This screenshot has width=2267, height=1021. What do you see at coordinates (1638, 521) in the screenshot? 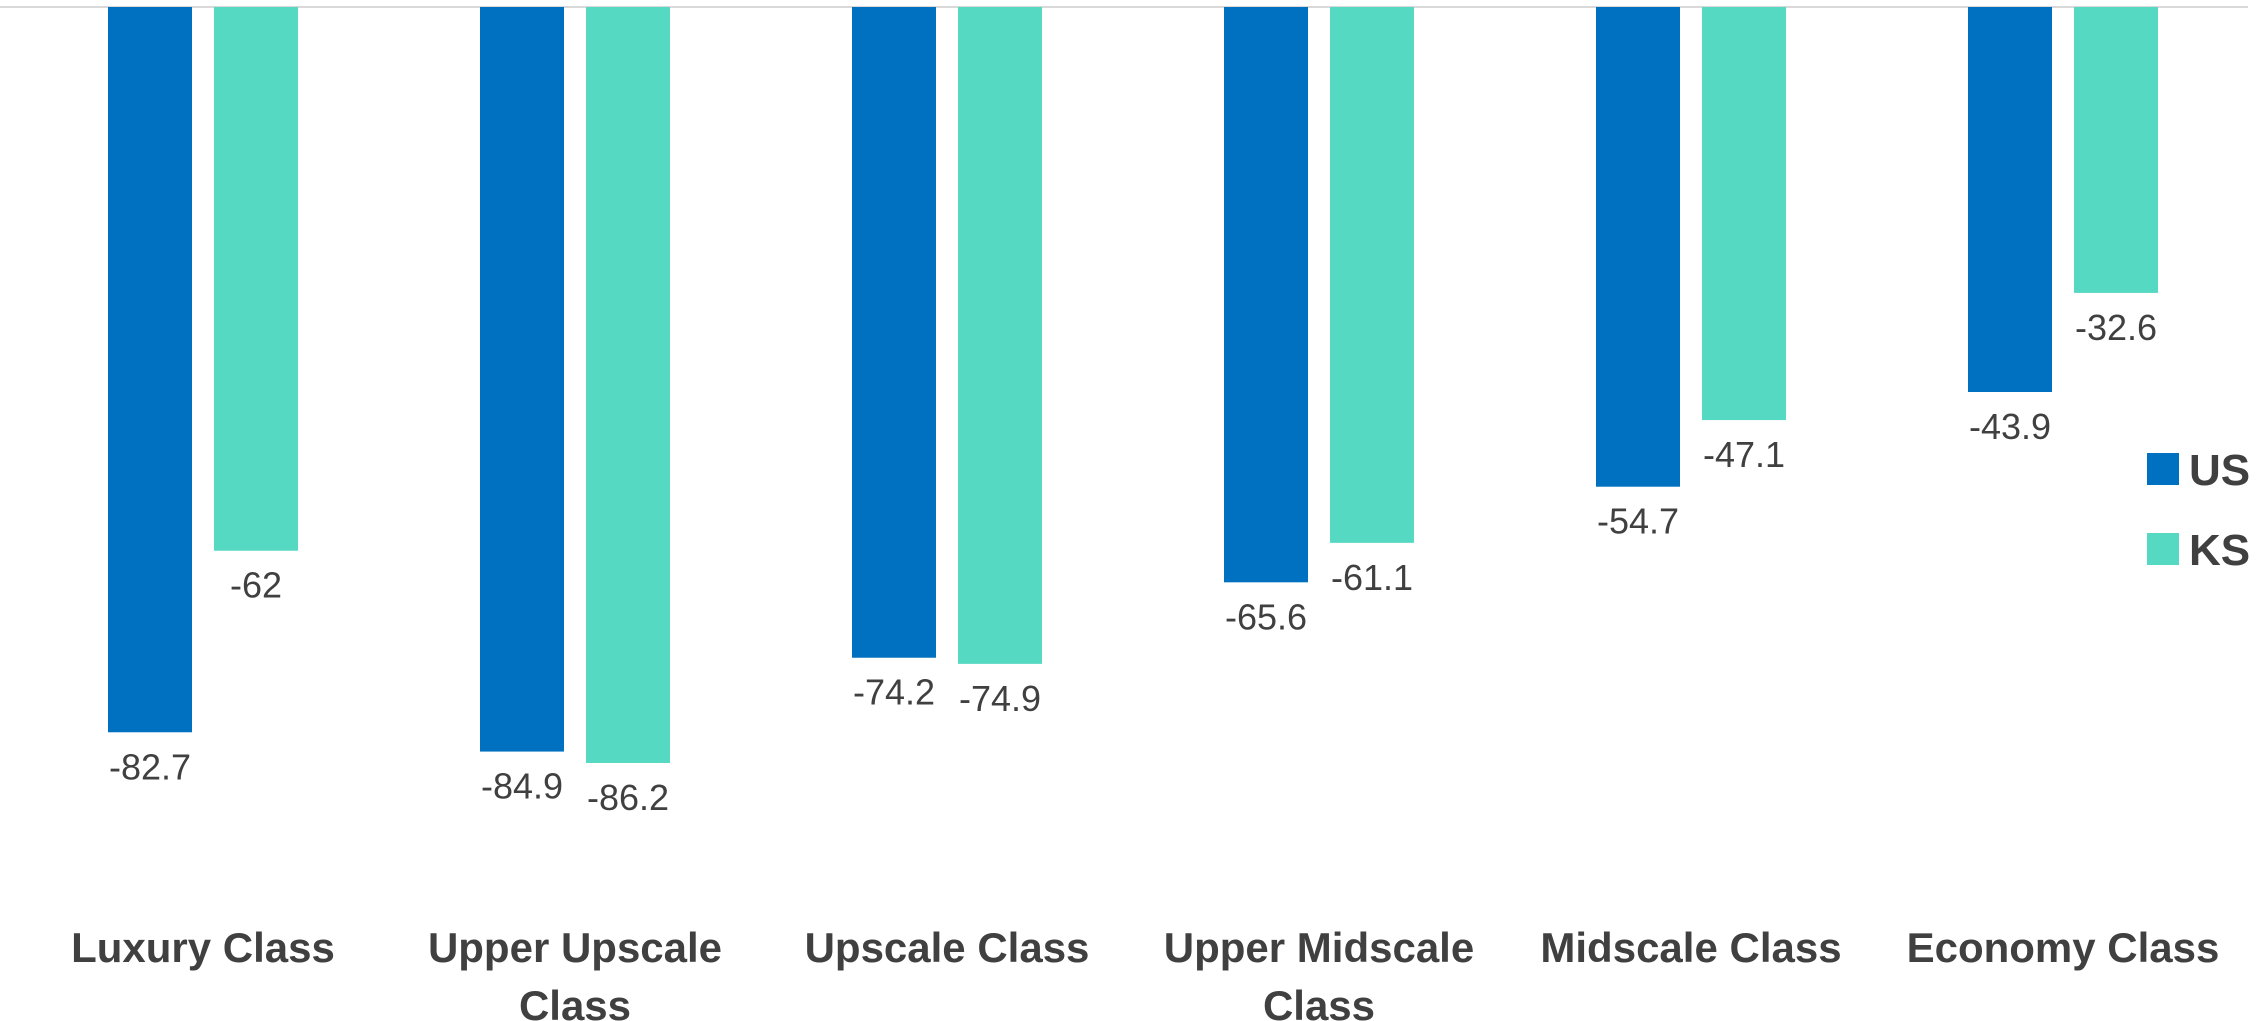
I see `data-label-us-midscale-class: -54.7` at bounding box center [1638, 521].